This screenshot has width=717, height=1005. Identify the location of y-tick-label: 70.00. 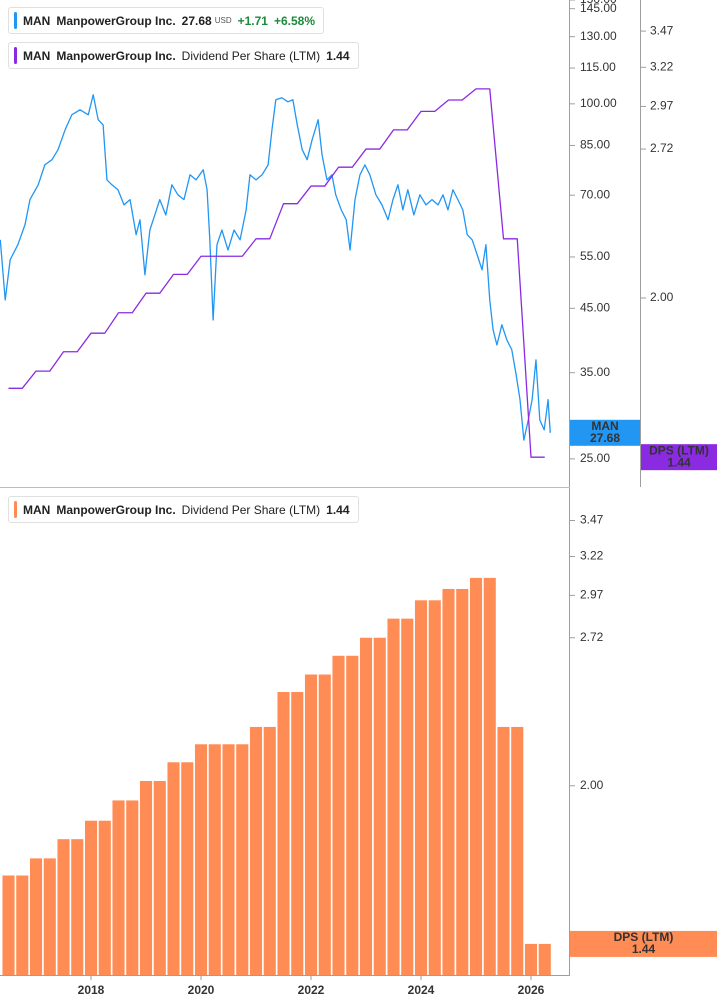
(595, 194).